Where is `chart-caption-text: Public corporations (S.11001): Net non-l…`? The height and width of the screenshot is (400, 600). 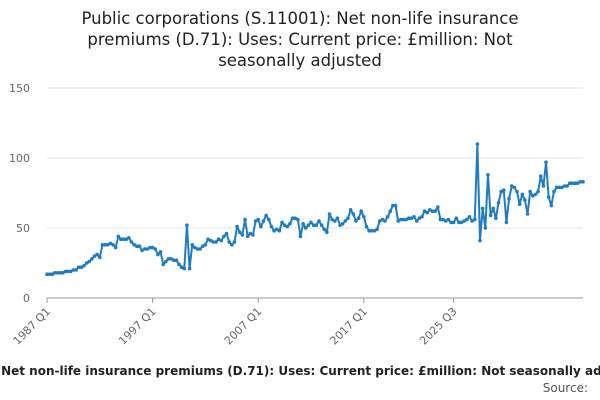 chart-caption-text: Public corporations (S.11001): Net non-l… is located at coordinates (300, 371).